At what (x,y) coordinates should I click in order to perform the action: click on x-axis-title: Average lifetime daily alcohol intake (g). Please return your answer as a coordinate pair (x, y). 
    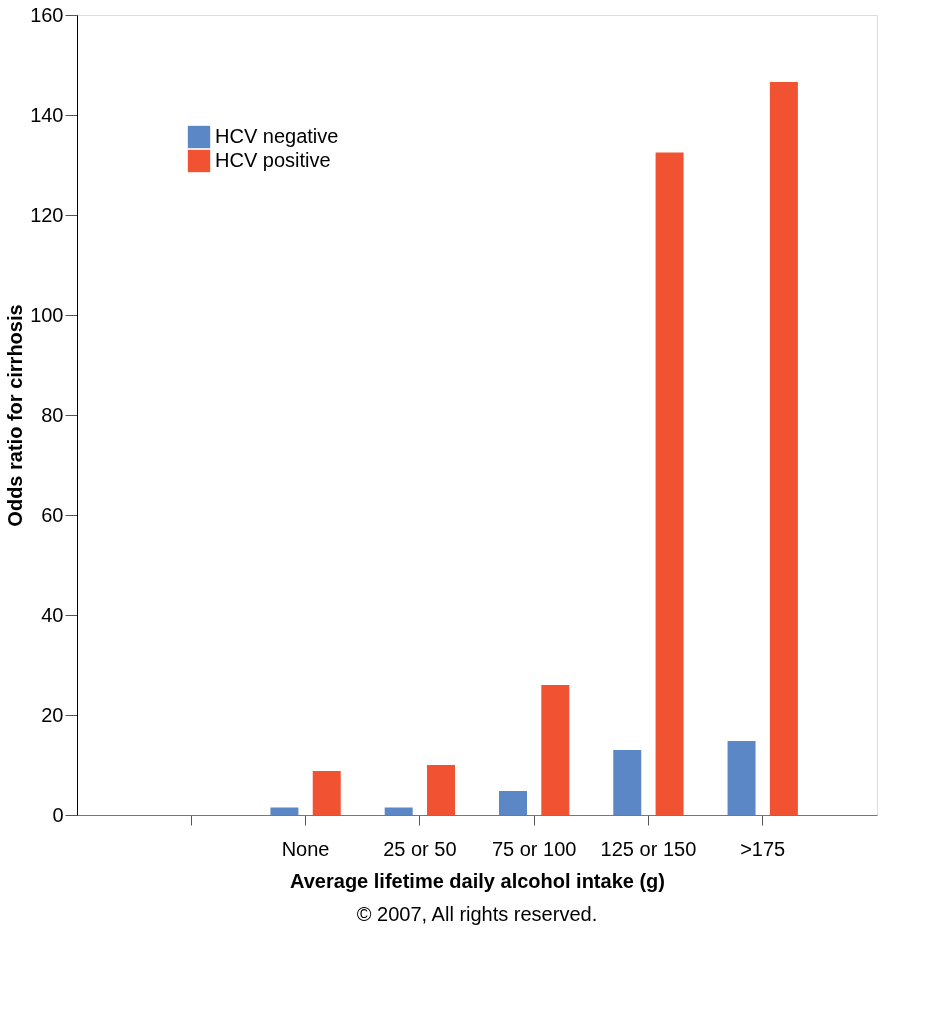
    Looking at the image, I should click on (477, 880).